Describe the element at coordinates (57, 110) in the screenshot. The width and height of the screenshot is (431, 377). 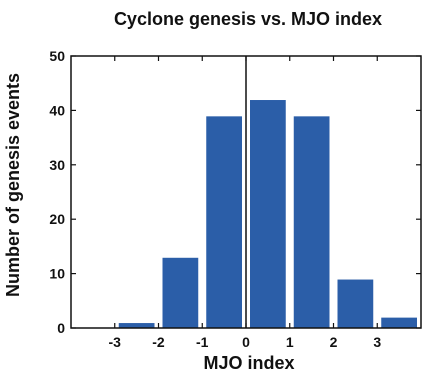
I see `y-tick-label-4: 40` at that location.